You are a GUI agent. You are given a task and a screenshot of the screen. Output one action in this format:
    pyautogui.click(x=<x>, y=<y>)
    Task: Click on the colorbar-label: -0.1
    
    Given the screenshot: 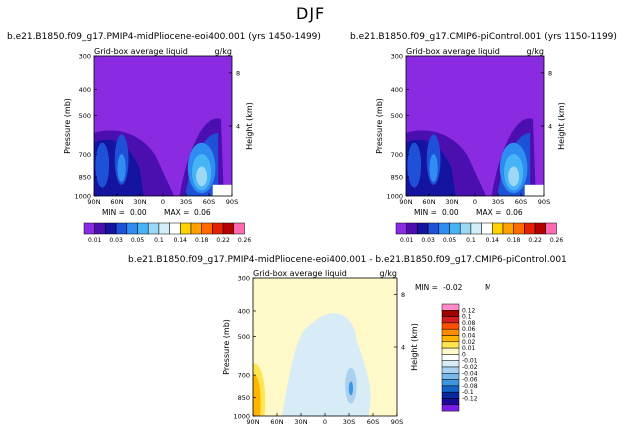 What is the action you would take?
    pyautogui.click(x=468, y=392)
    